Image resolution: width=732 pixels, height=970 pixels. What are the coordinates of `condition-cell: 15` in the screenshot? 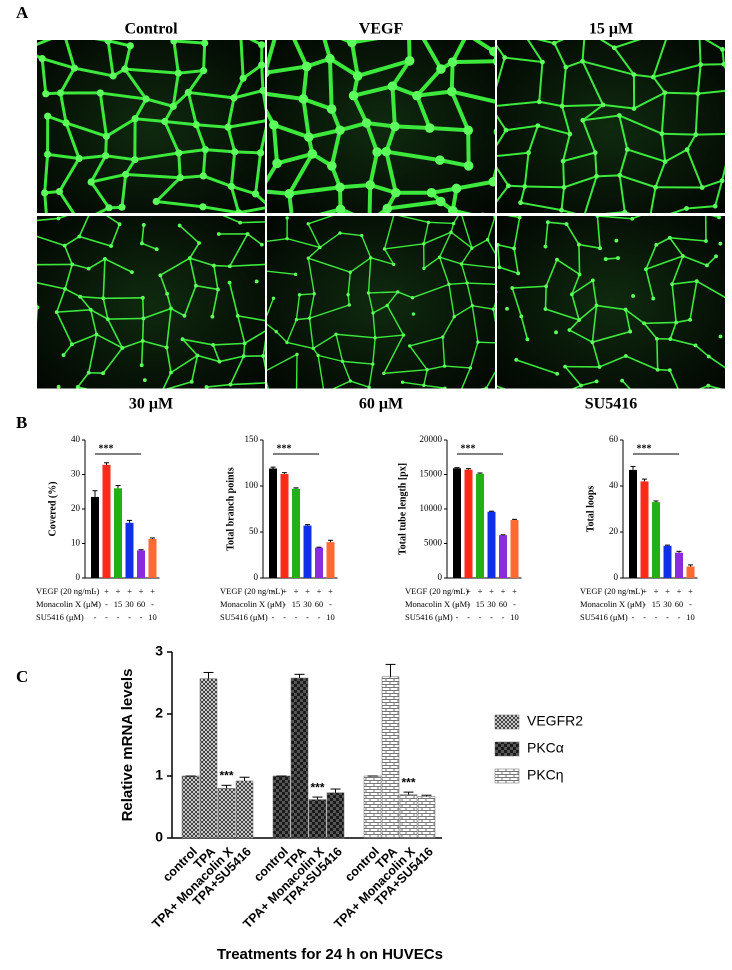 It's located at (656, 604).